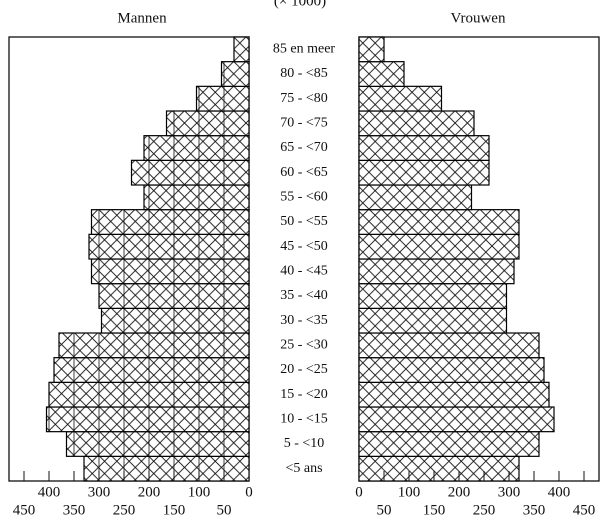 The height and width of the screenshot is (522, 603). Describe the element at coordinates (559, 492) in the screenshot. I see `right-tick-label: 400` at that location.